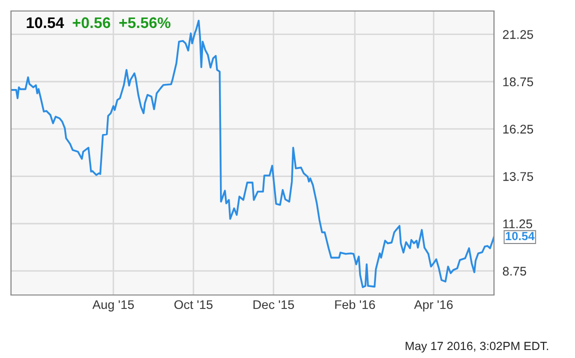 This screenshot has width=575, height=358. Describe the element at coordinates (518, 129) in the screenshot. I see `y-tick-label: 16.25` at that location.